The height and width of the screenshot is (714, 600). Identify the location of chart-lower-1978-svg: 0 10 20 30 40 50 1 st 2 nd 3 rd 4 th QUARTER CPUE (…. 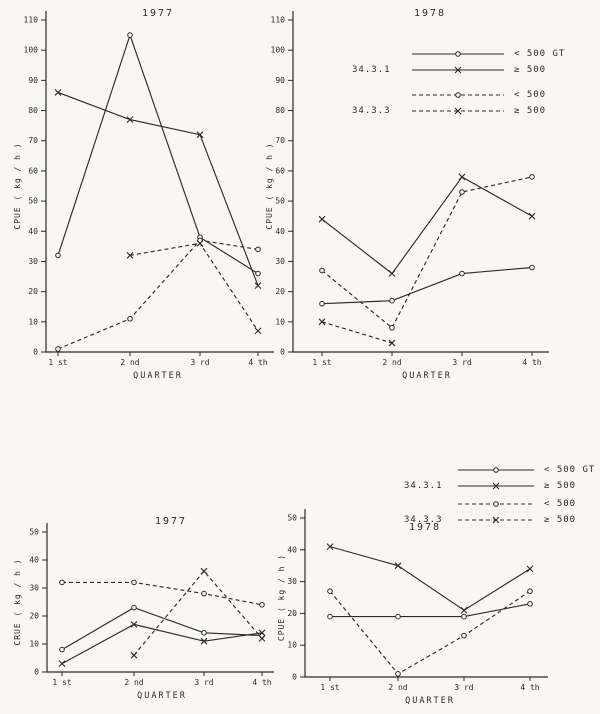
(412, 607).